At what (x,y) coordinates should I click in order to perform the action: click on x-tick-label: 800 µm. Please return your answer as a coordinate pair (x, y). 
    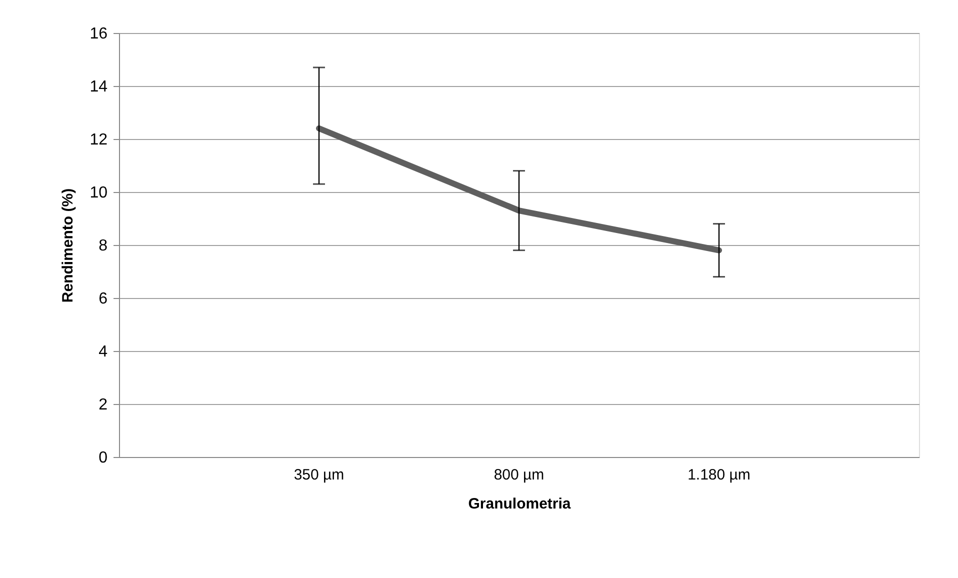
    Looking at the image, I should click on (519, 475).